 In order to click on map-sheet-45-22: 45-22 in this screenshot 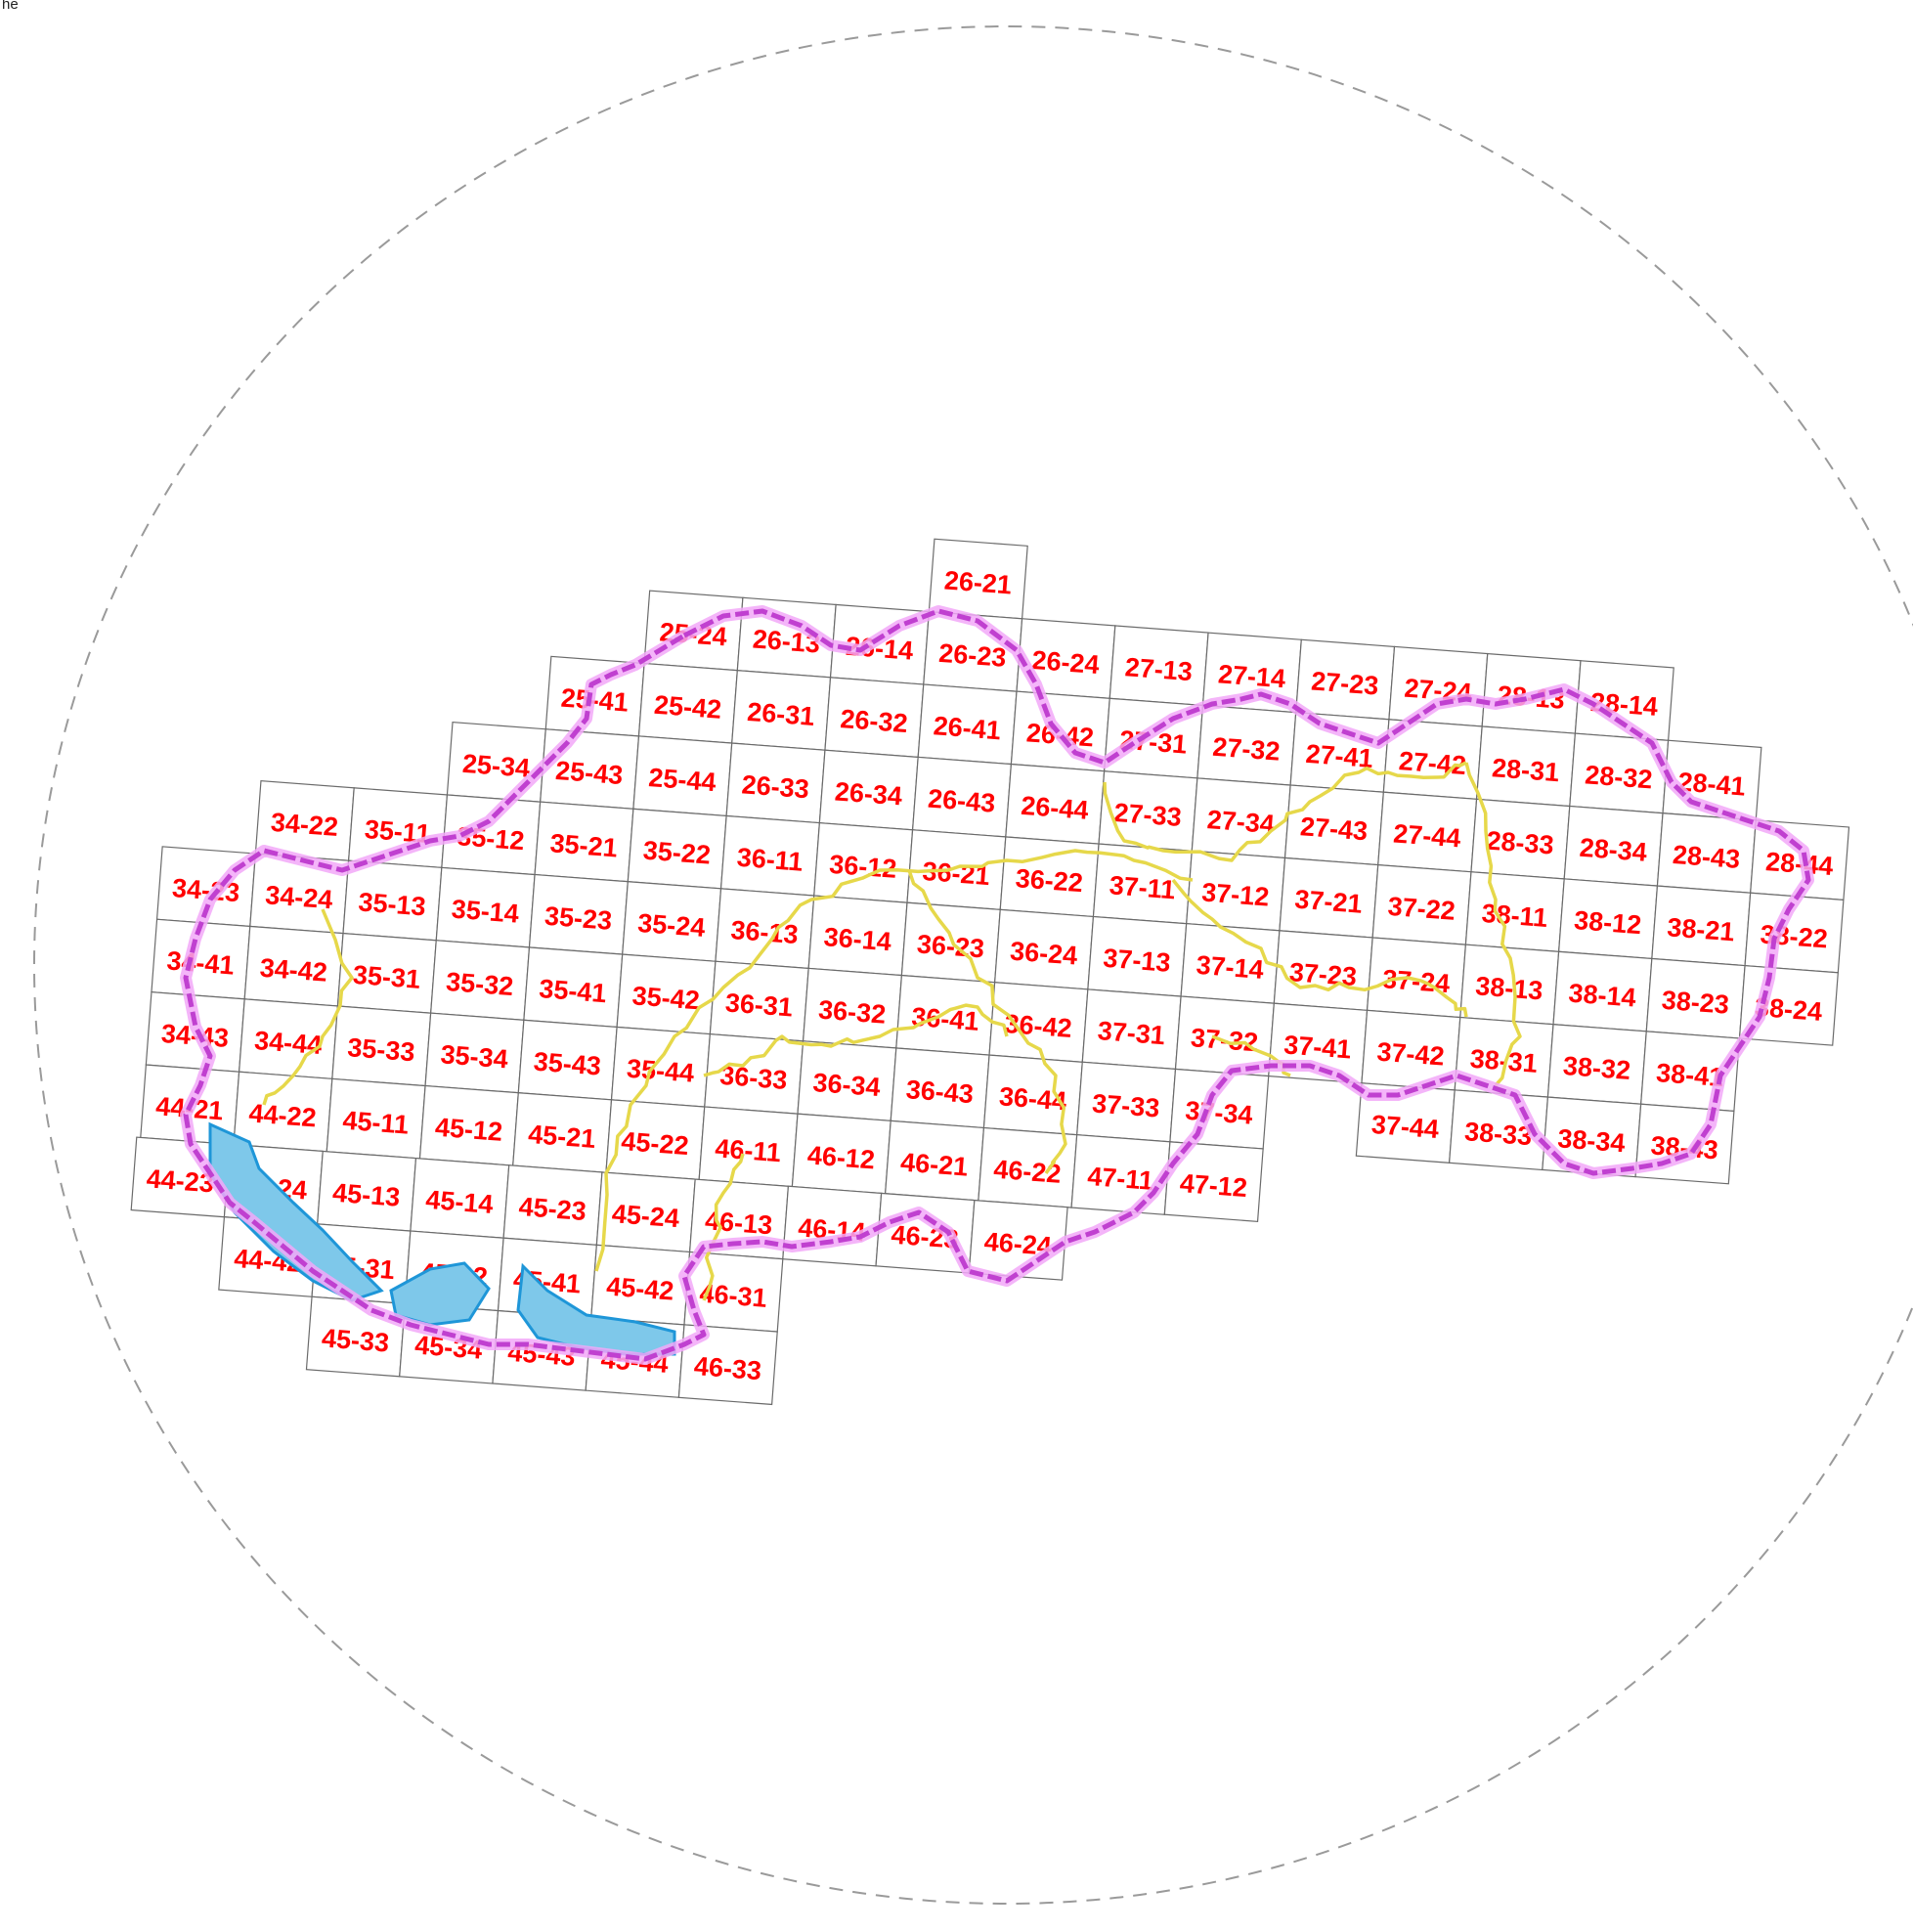, I will do `click(655, 1140)`.